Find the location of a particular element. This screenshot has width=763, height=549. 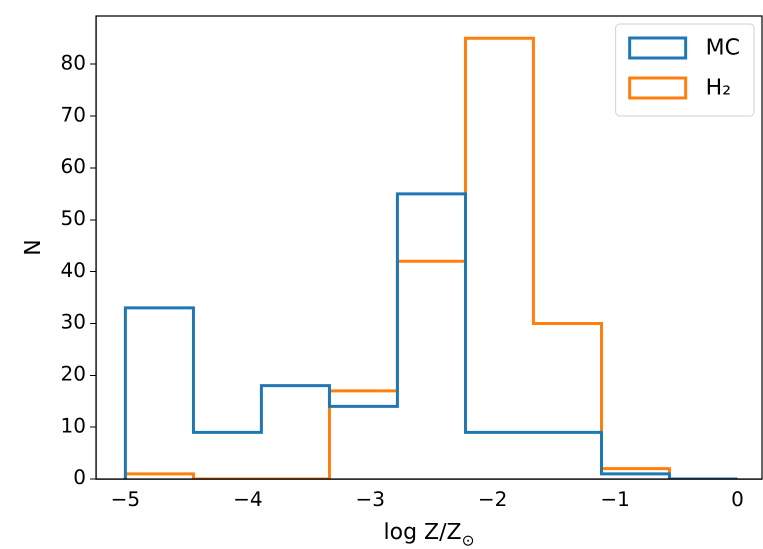

y-axis-title: N is located at coordinates (33, 247).